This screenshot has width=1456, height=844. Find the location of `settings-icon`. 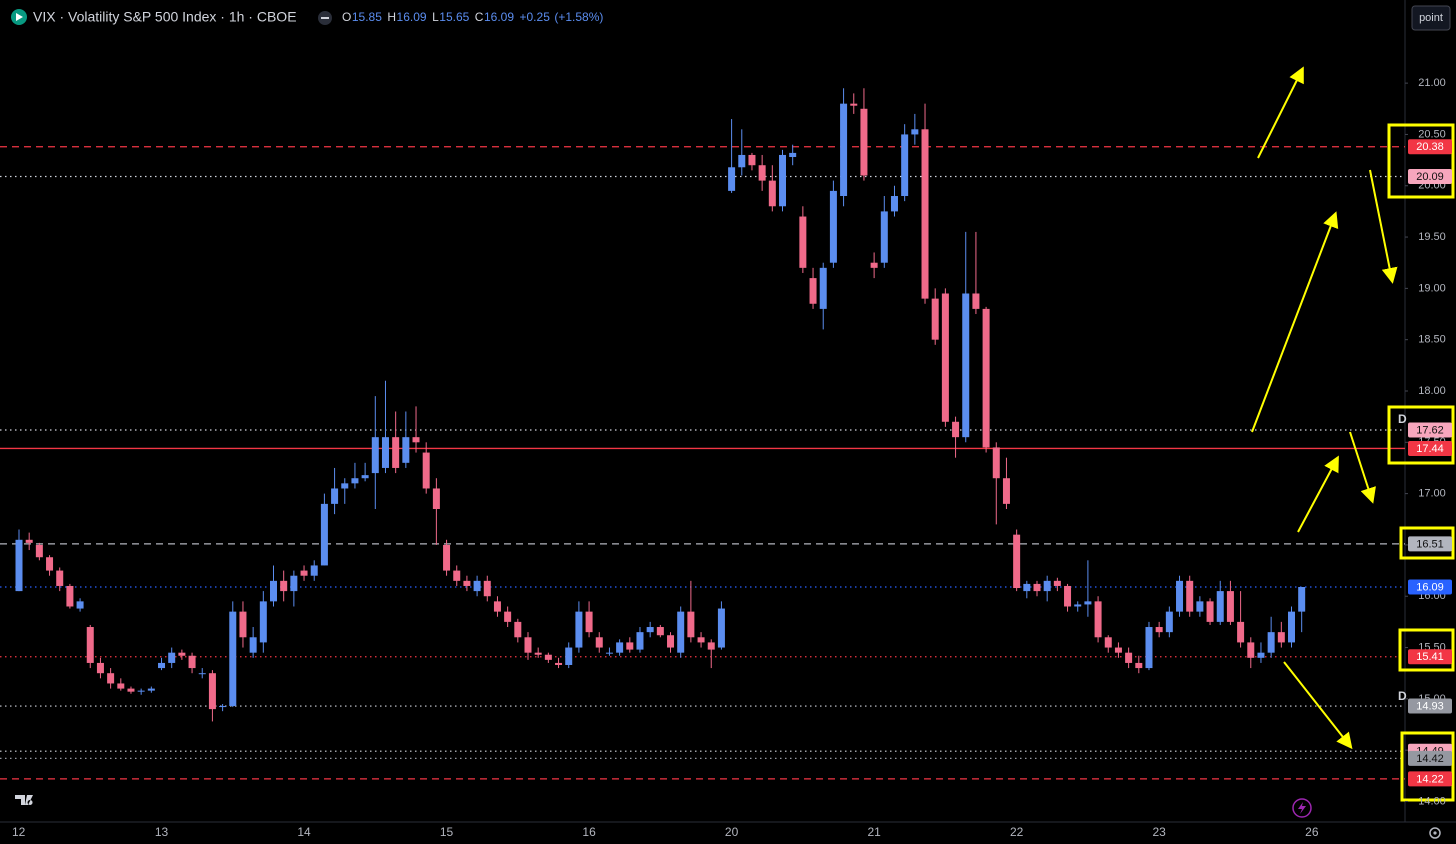

settings-icon is located at coordinates (1435, 833).